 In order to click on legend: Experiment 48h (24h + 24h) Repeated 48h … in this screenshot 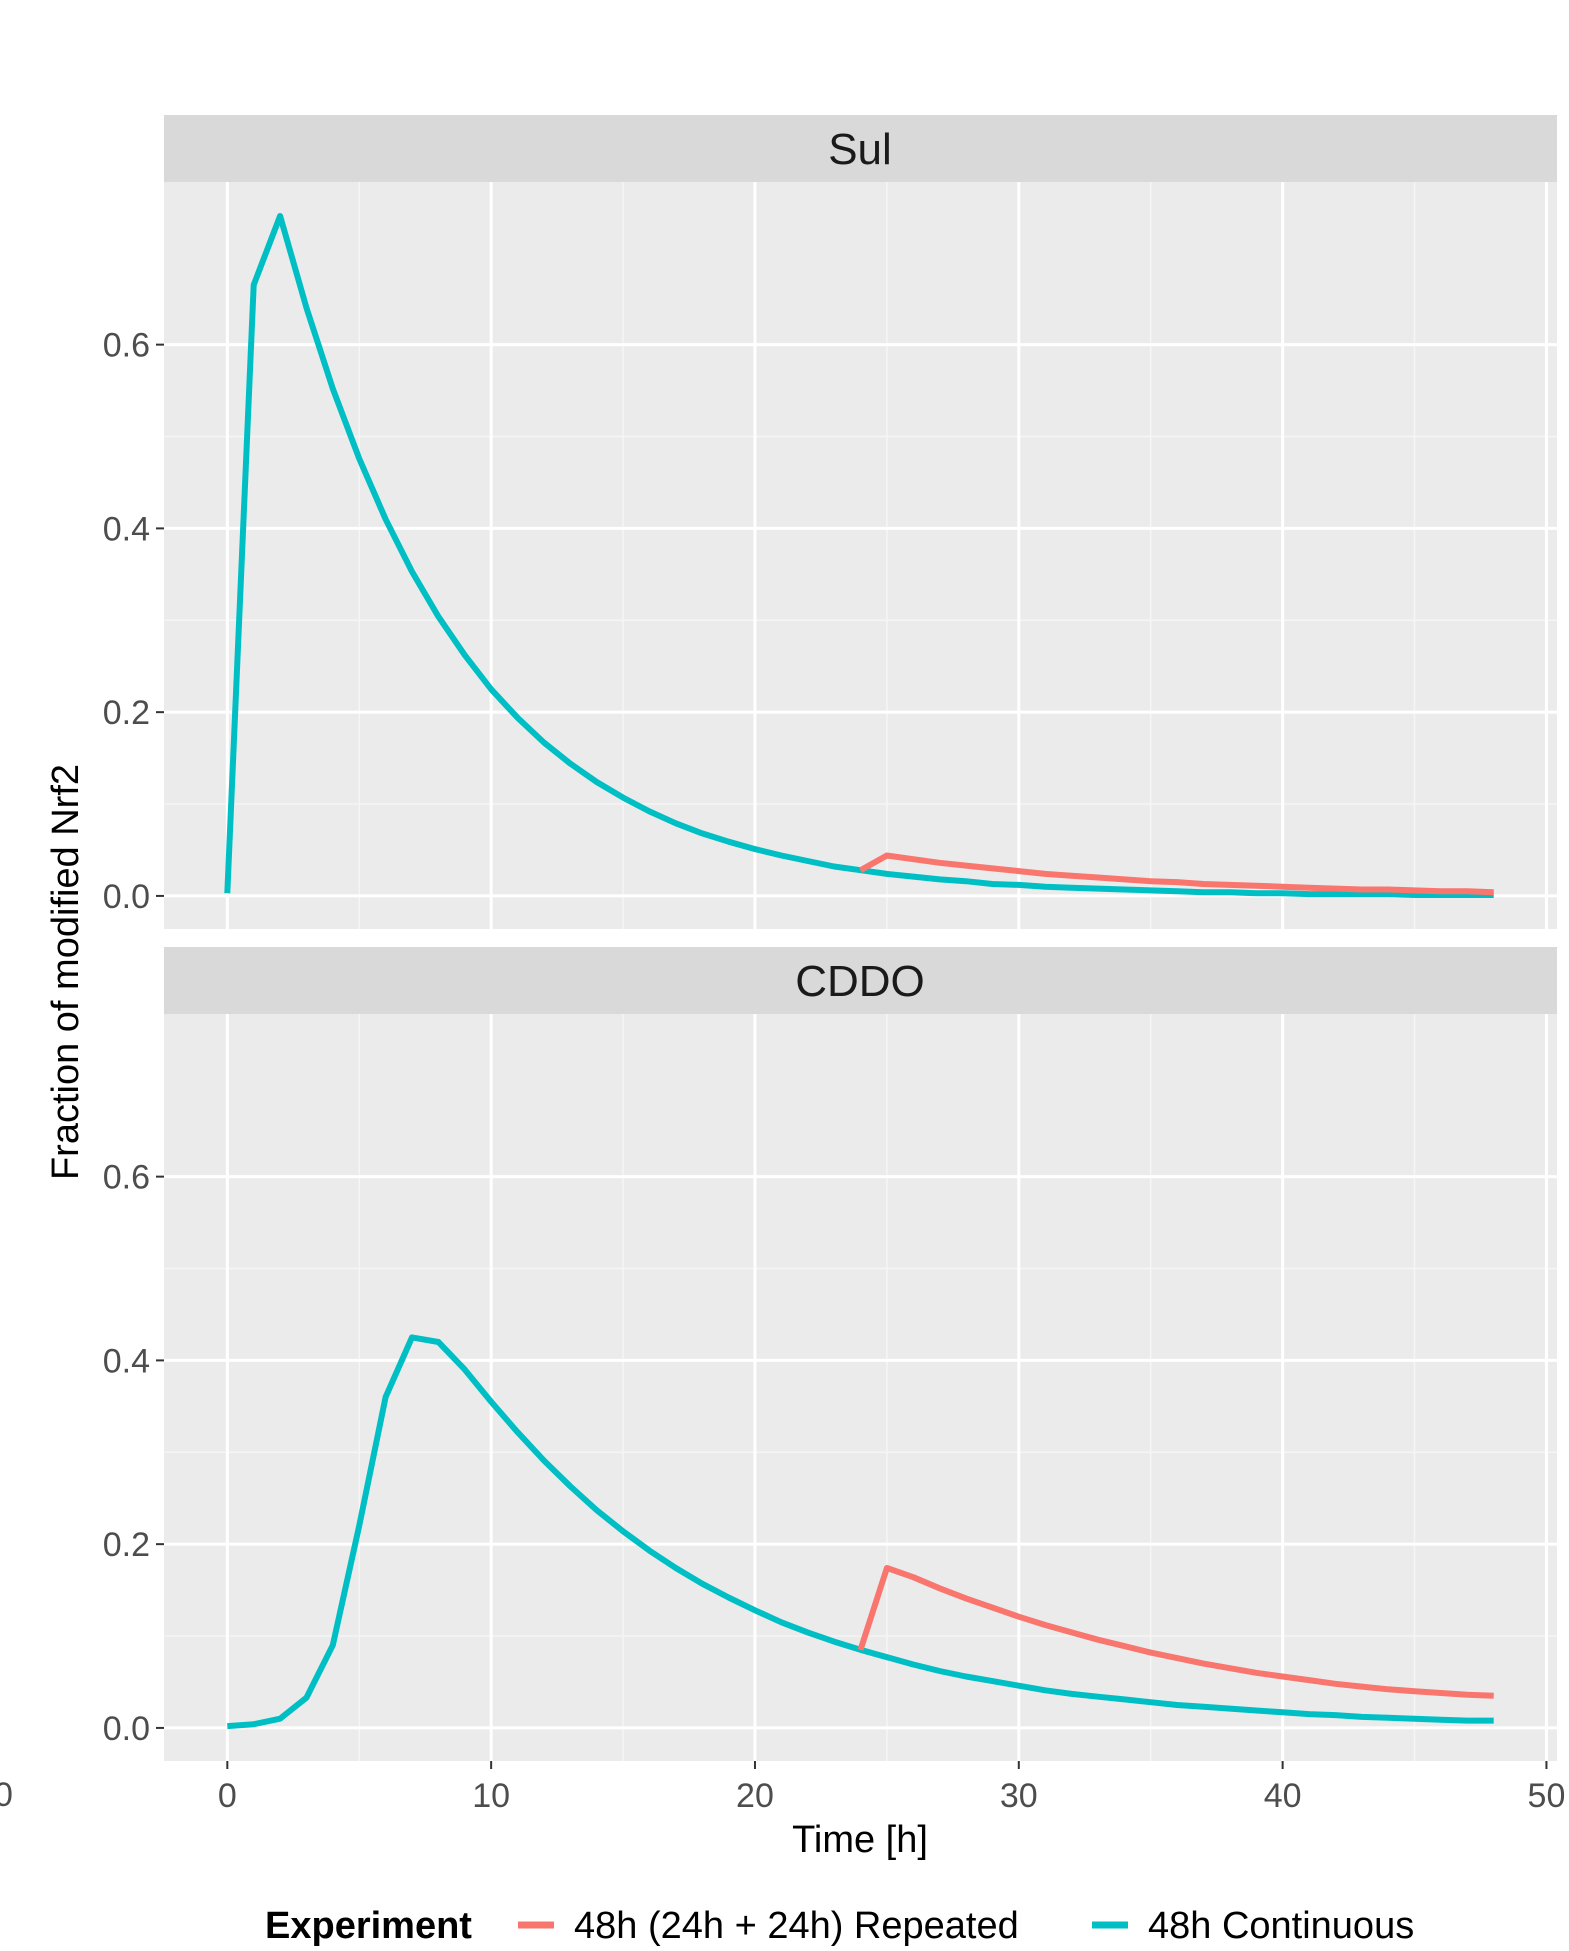, I will do `click(839, 1926)`.